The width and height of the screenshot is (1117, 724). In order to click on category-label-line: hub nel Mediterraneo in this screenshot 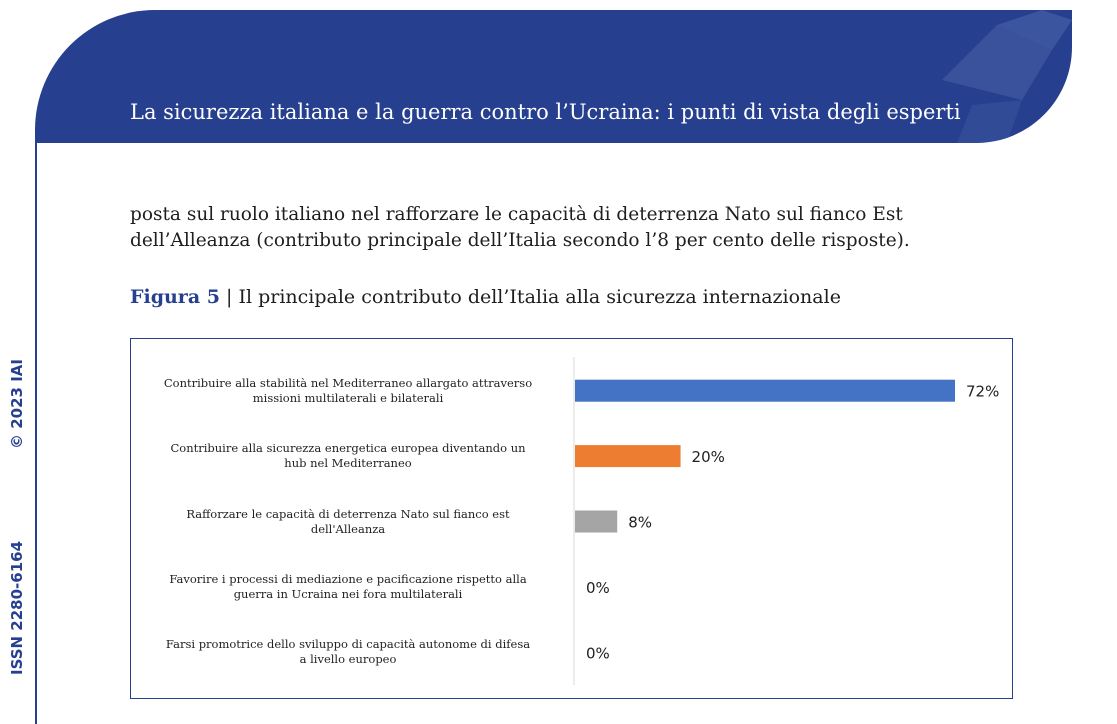, I will do `click(348, 463)`.